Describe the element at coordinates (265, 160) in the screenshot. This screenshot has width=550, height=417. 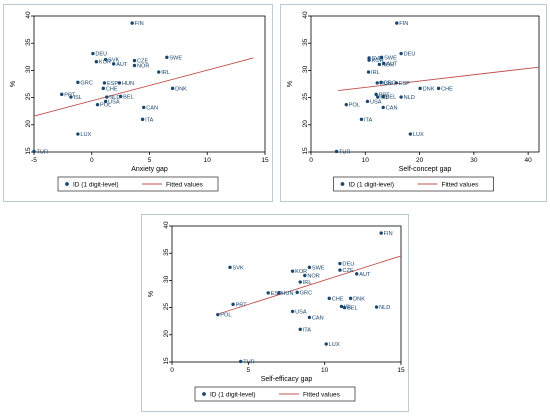
I see `x-tick-label: 15` at that location.